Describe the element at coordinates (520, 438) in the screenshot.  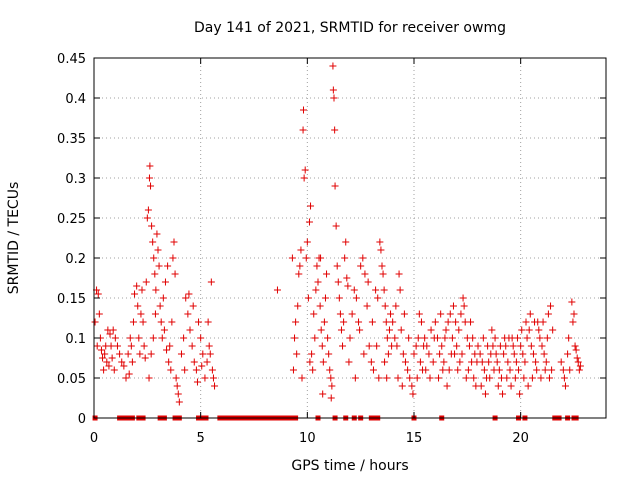
I see `x-tick-label: 20` at that location.